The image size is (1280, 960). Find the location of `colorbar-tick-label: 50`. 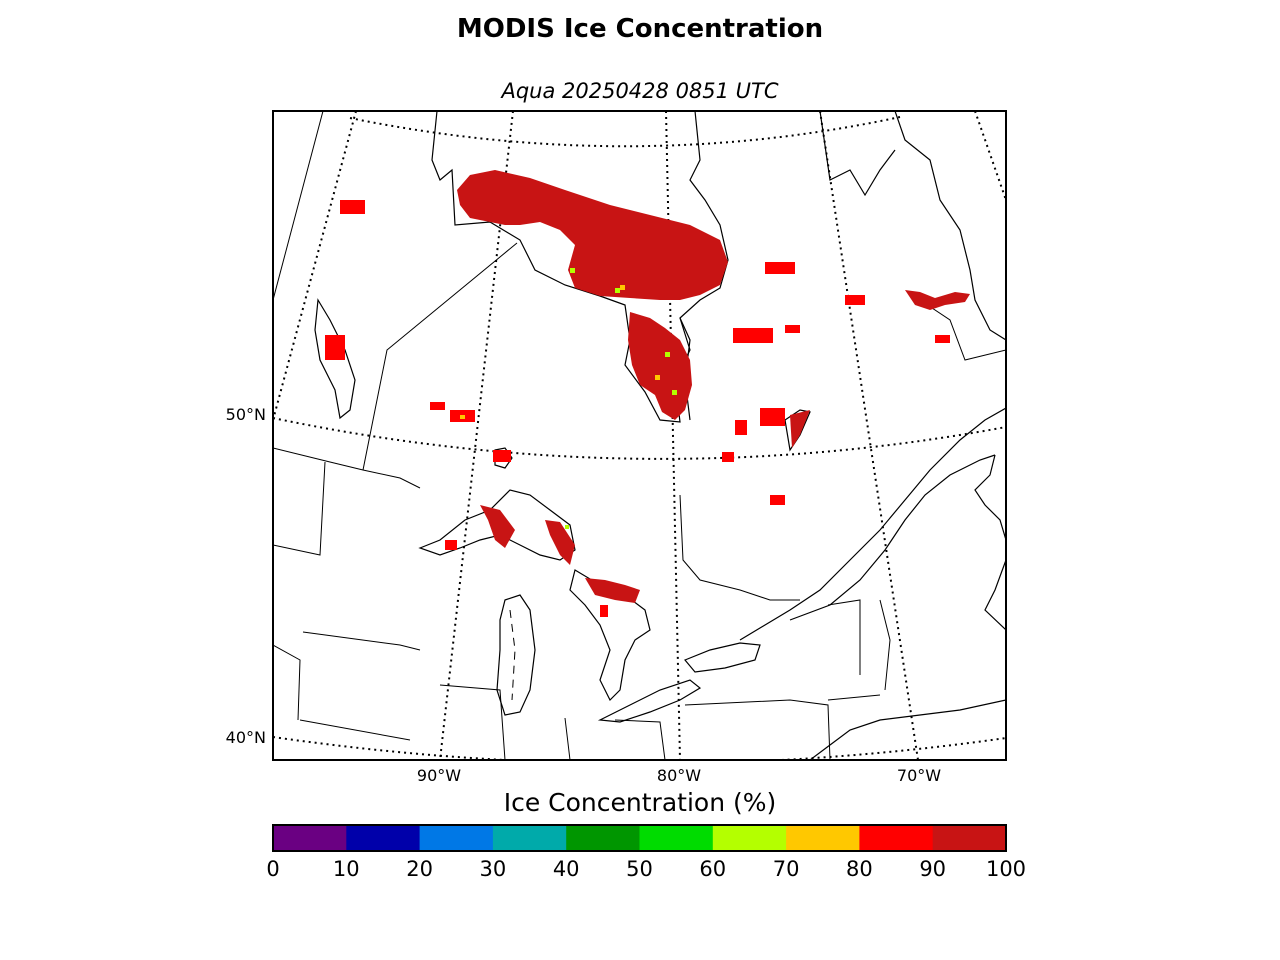

colorbar-tick-label: 50 is located at coordinates (639, 869).